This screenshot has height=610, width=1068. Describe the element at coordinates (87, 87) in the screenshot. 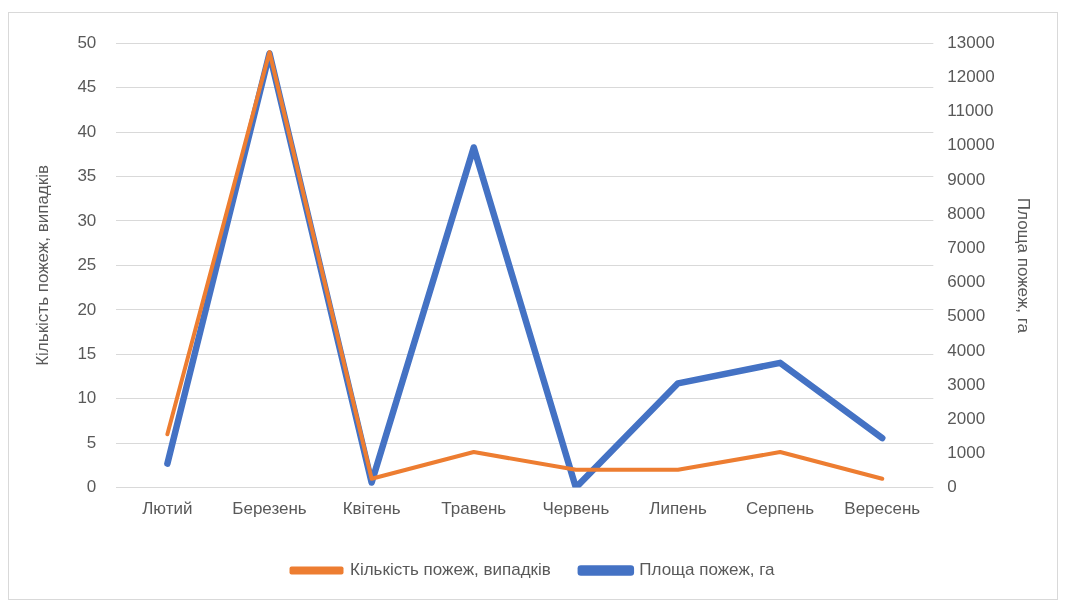

I see `y-tick-label: 45` at that location.